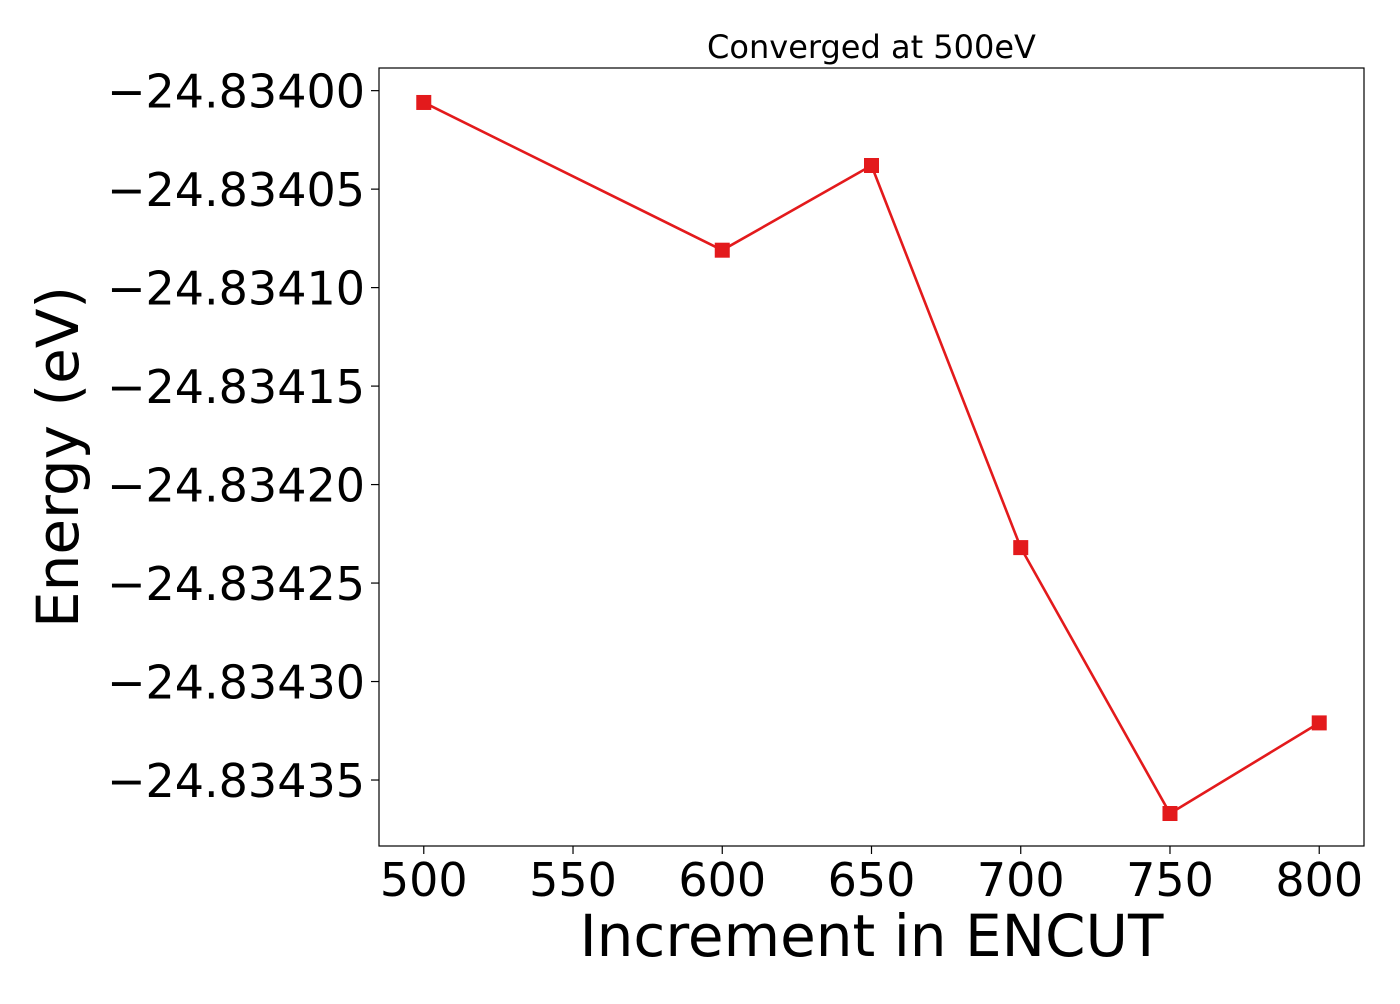 The image size is (1400, 1004). Describe the element at coordinates (236, 486) in the screenshot. I see `y-tick-label: −24.83420` at that location.